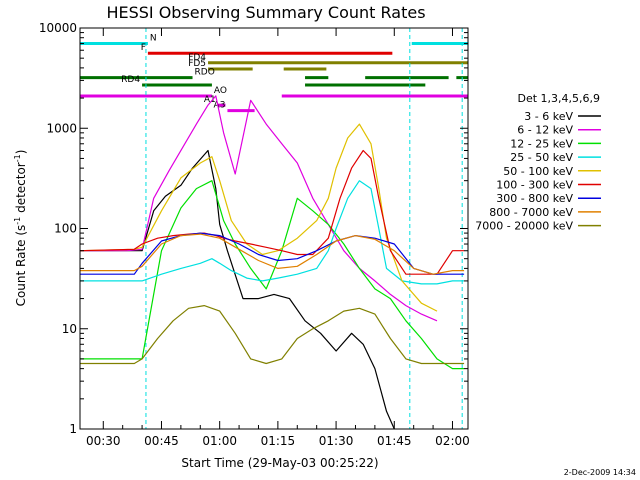  Describe the element at coordinates (220, 106) in the screenshot. I see `state-label-a3: A3` at that location.